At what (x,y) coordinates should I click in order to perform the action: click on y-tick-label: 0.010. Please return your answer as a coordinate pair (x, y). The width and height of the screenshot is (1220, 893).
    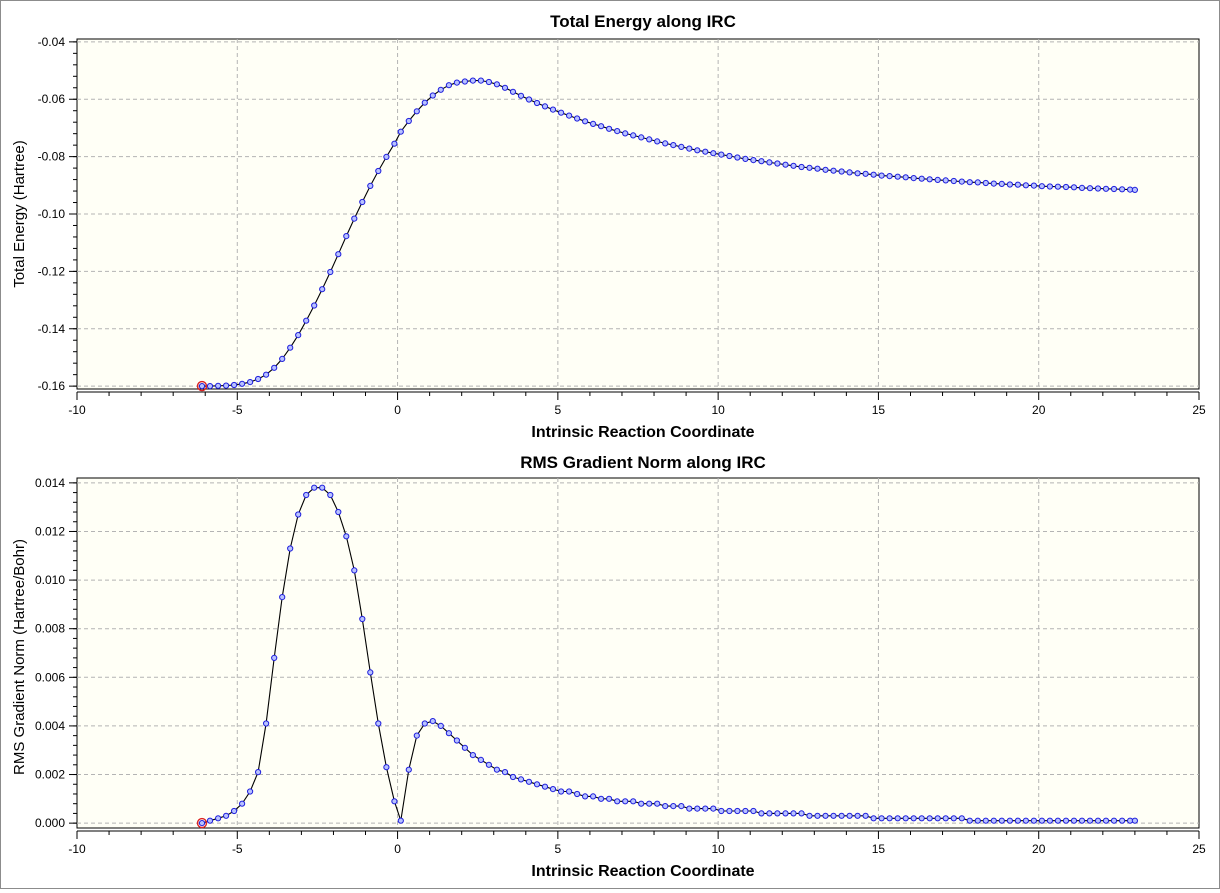
    Looking at the image, I should click on (50, 580).